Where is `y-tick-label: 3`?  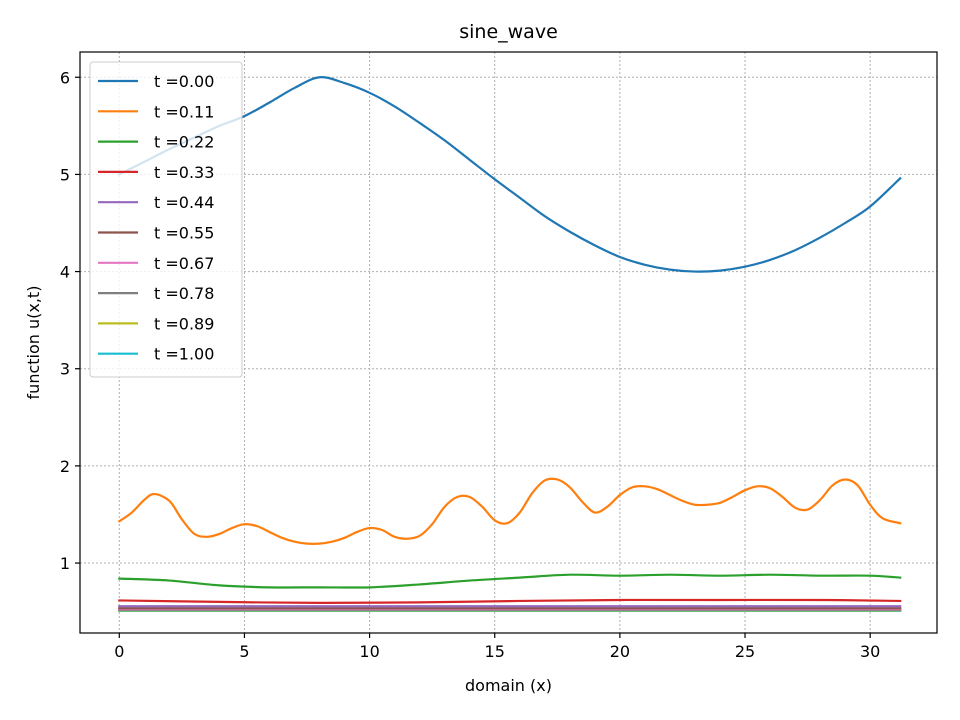 y-tick-label: 3 is located at coordinates (65, 369).